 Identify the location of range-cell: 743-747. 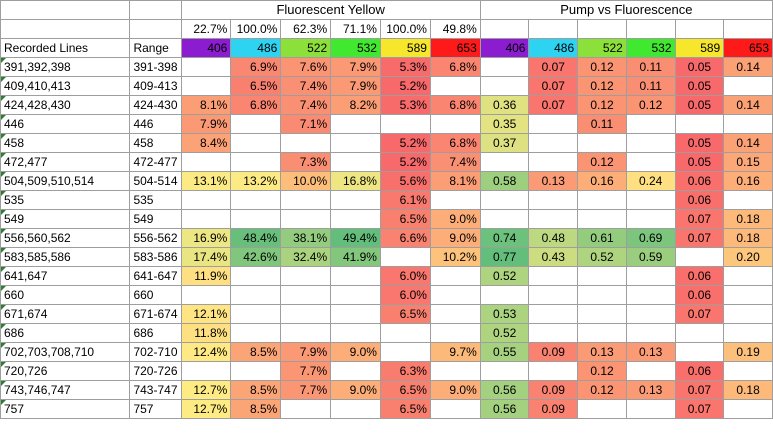
(155, 390).